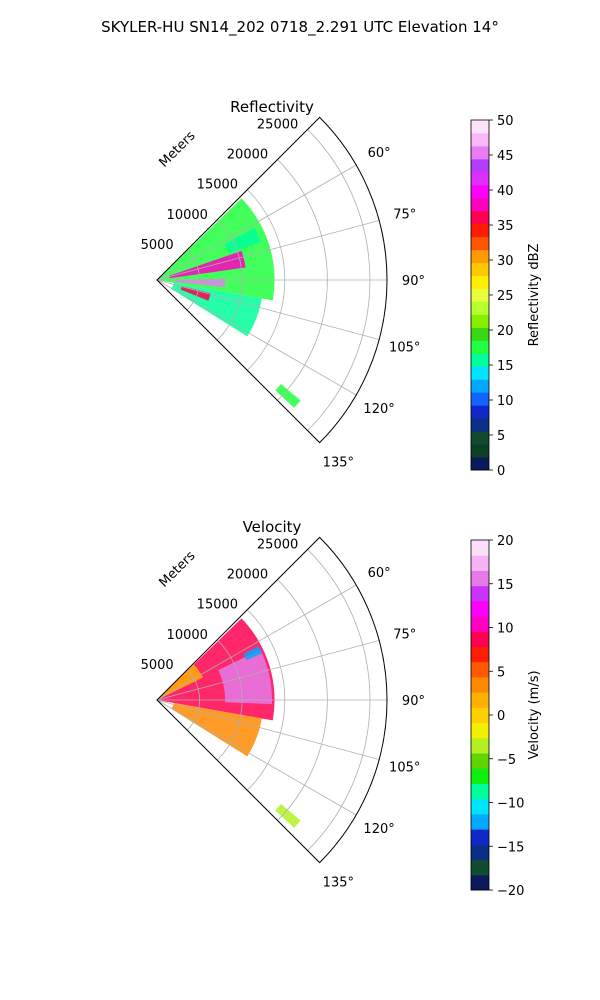 Image resolution: width=600 pixels, height=1000 pixels. Describe the element at coordinates (505, 121) in the screenshot. I see `colorbar-tick-label: 50` at that location.